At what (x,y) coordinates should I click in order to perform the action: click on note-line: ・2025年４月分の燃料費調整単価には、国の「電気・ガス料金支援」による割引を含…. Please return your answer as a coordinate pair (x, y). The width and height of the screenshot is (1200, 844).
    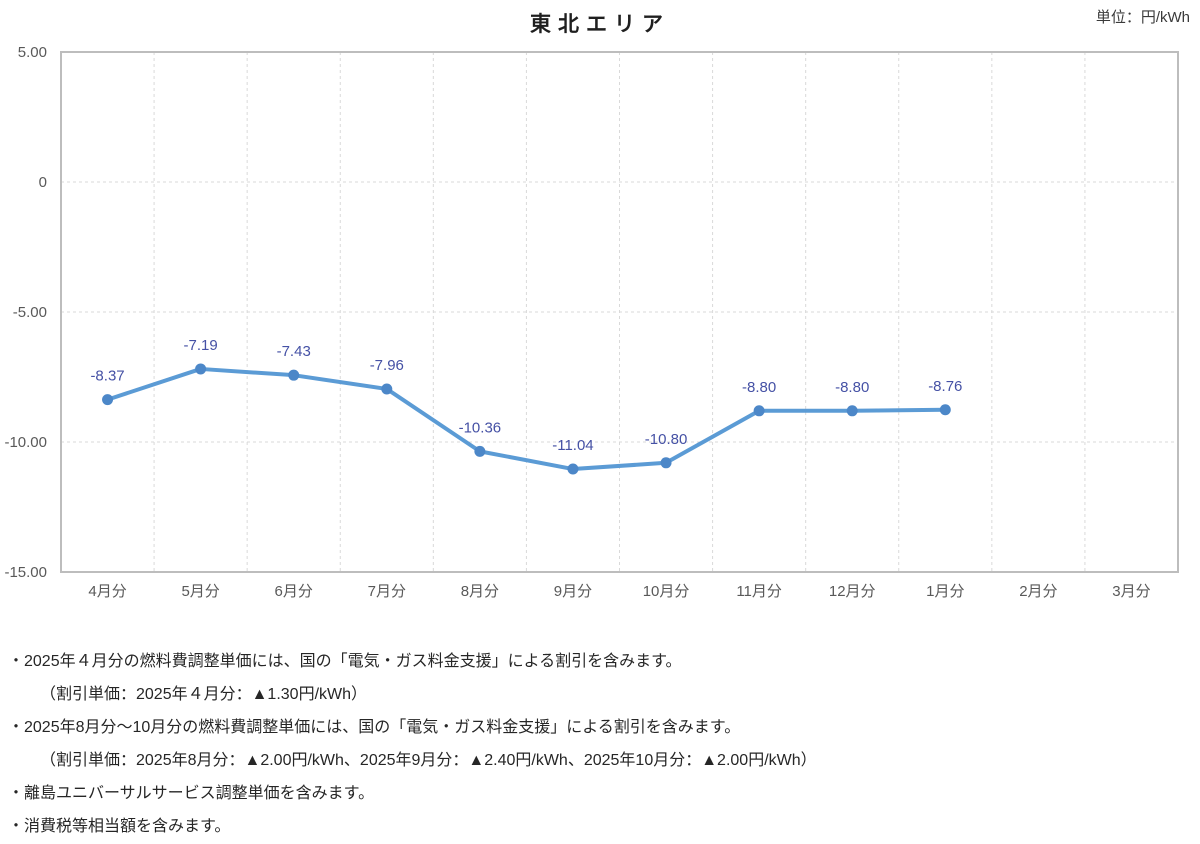
    Looking at the image, I should click on (345, 661).